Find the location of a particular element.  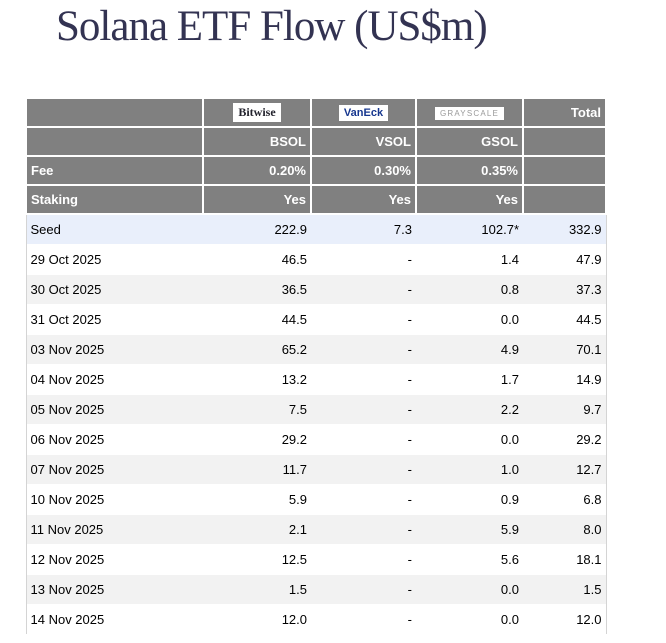

table-row: 12 Nov 2025 12.5-5.6 18.1 is located at coordinates (316, 559).